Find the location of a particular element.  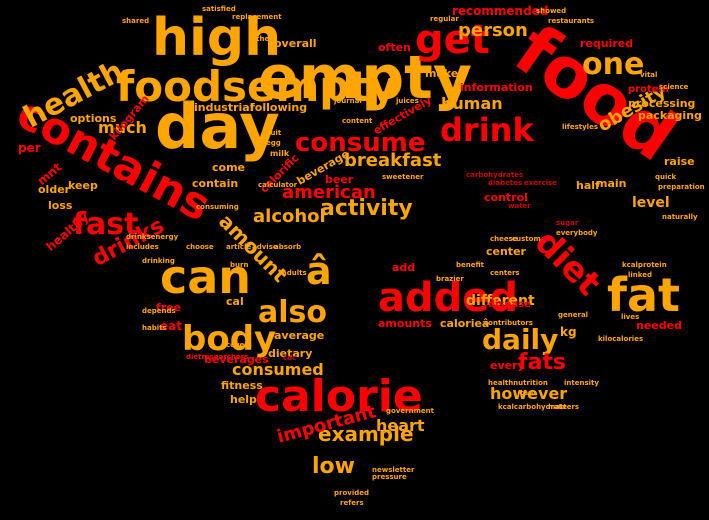

word: protein is located at coordinates (649, 89).